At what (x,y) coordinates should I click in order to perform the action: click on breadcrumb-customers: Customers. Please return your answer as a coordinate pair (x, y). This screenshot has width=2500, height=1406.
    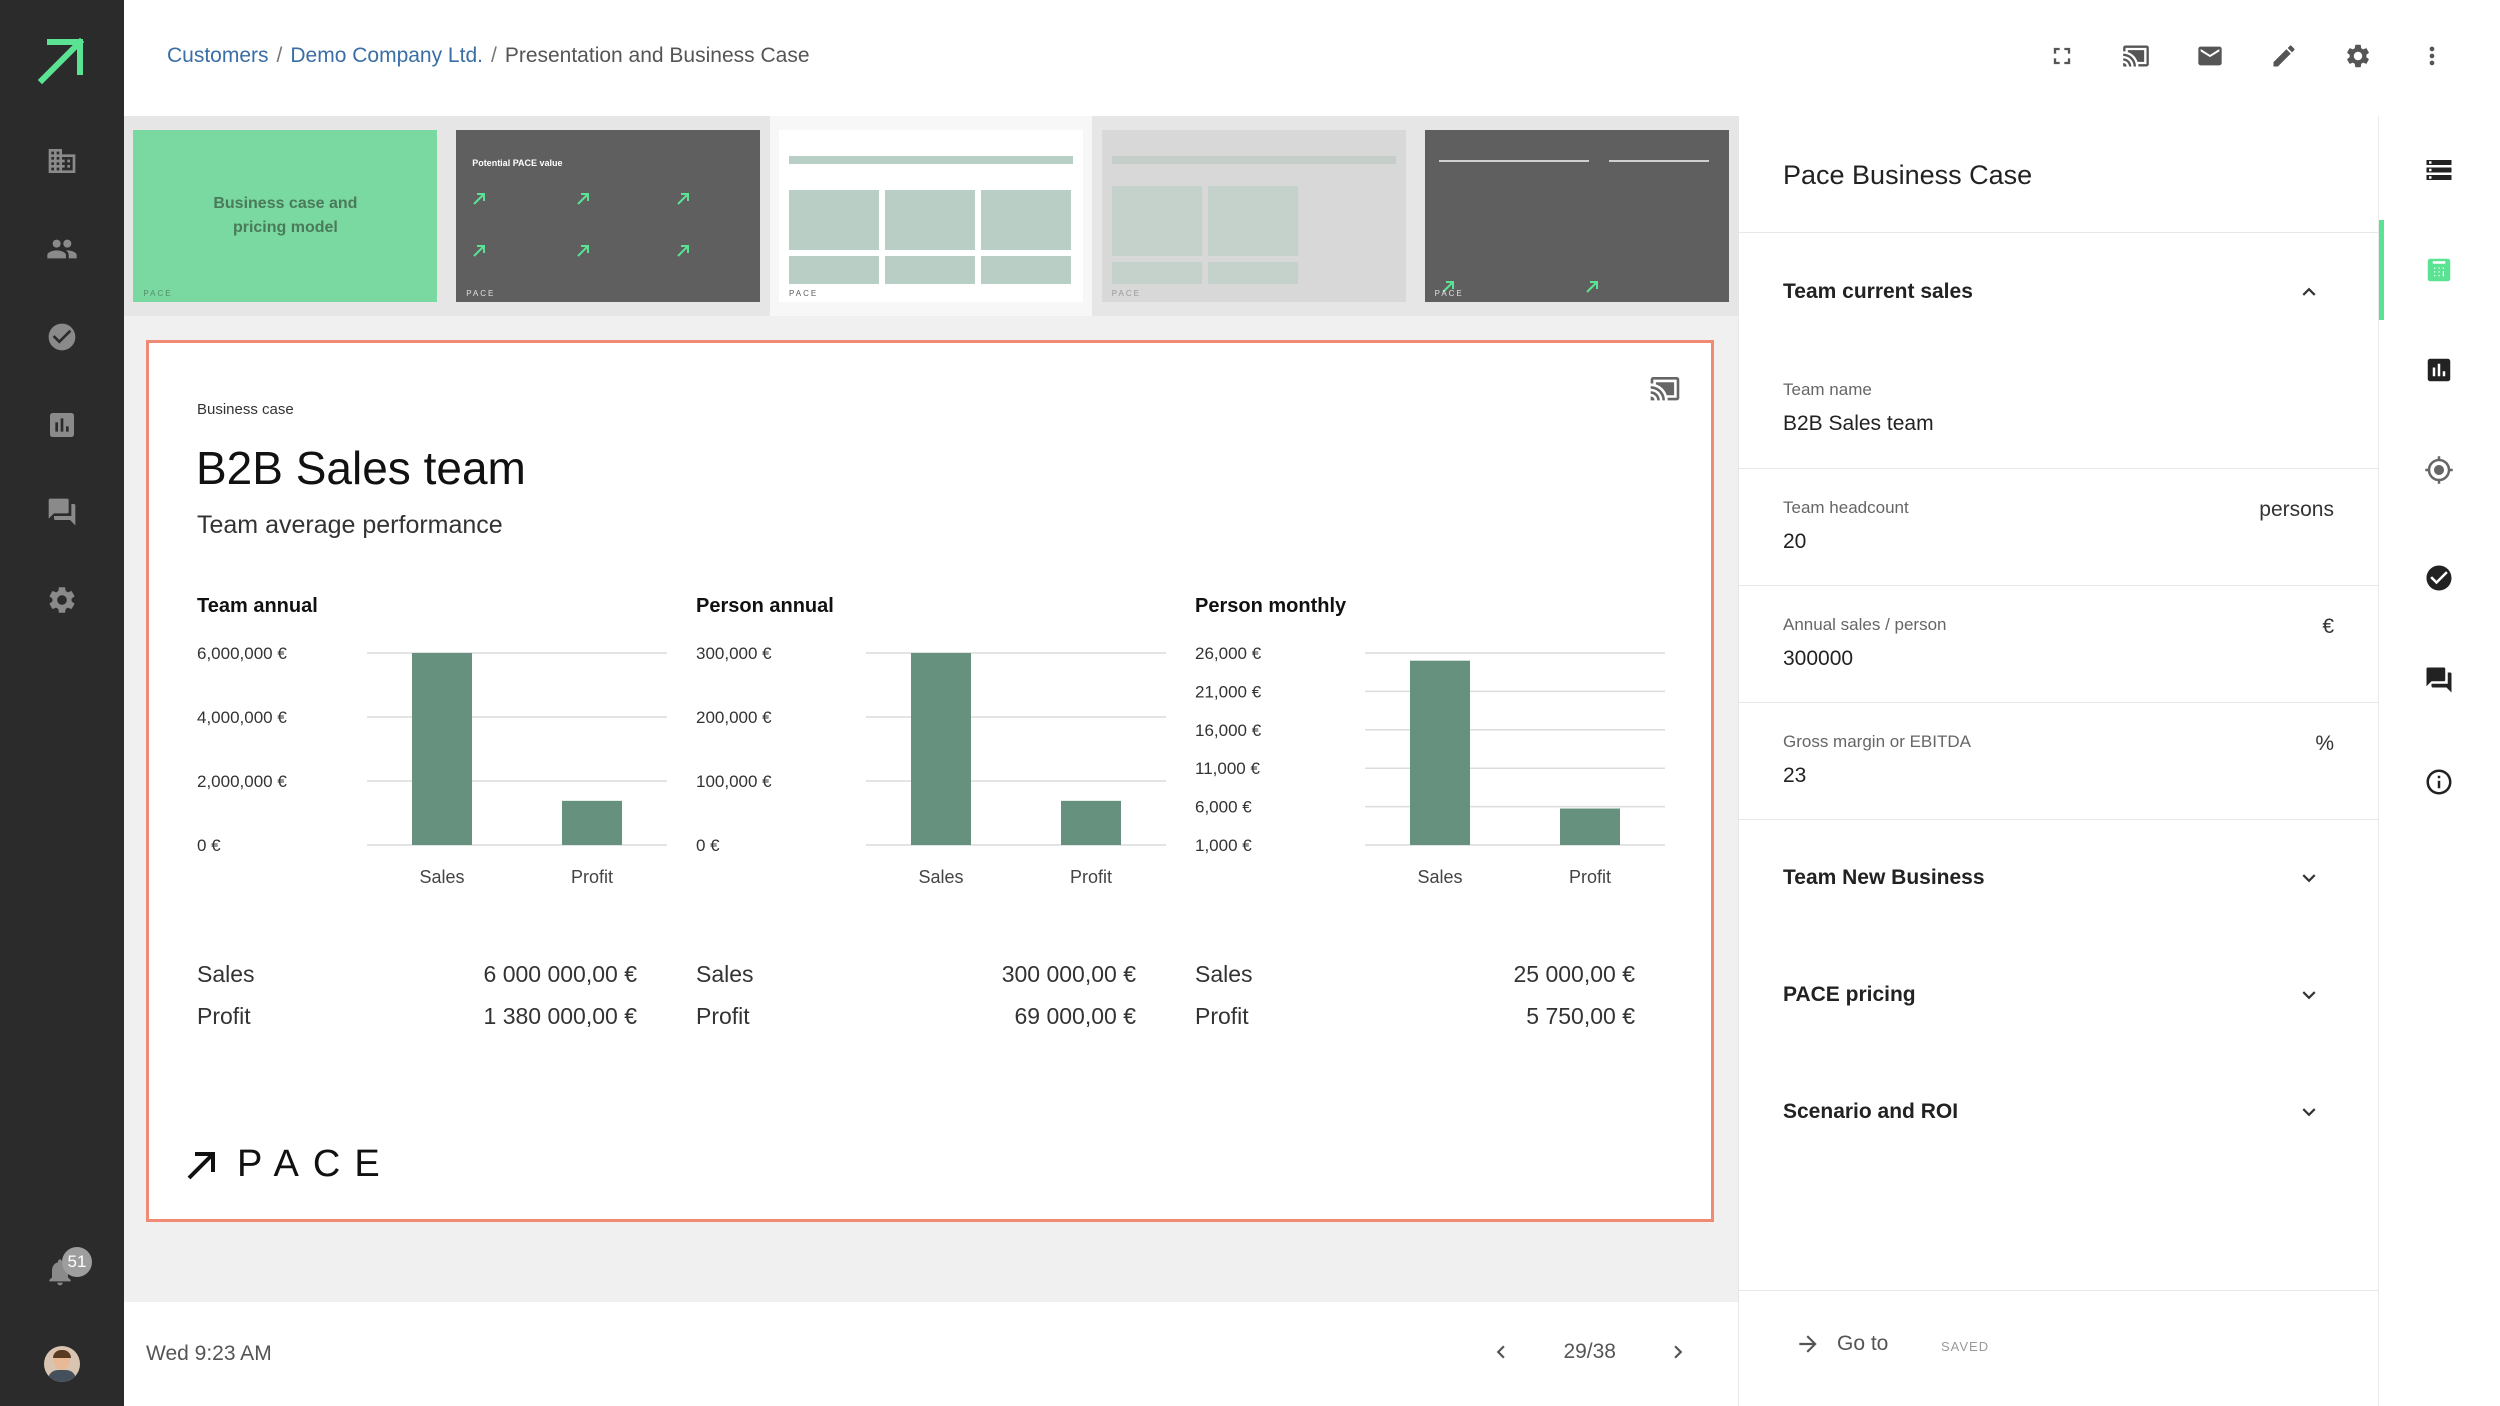
    Looking at the image, I should click on (218, 55).